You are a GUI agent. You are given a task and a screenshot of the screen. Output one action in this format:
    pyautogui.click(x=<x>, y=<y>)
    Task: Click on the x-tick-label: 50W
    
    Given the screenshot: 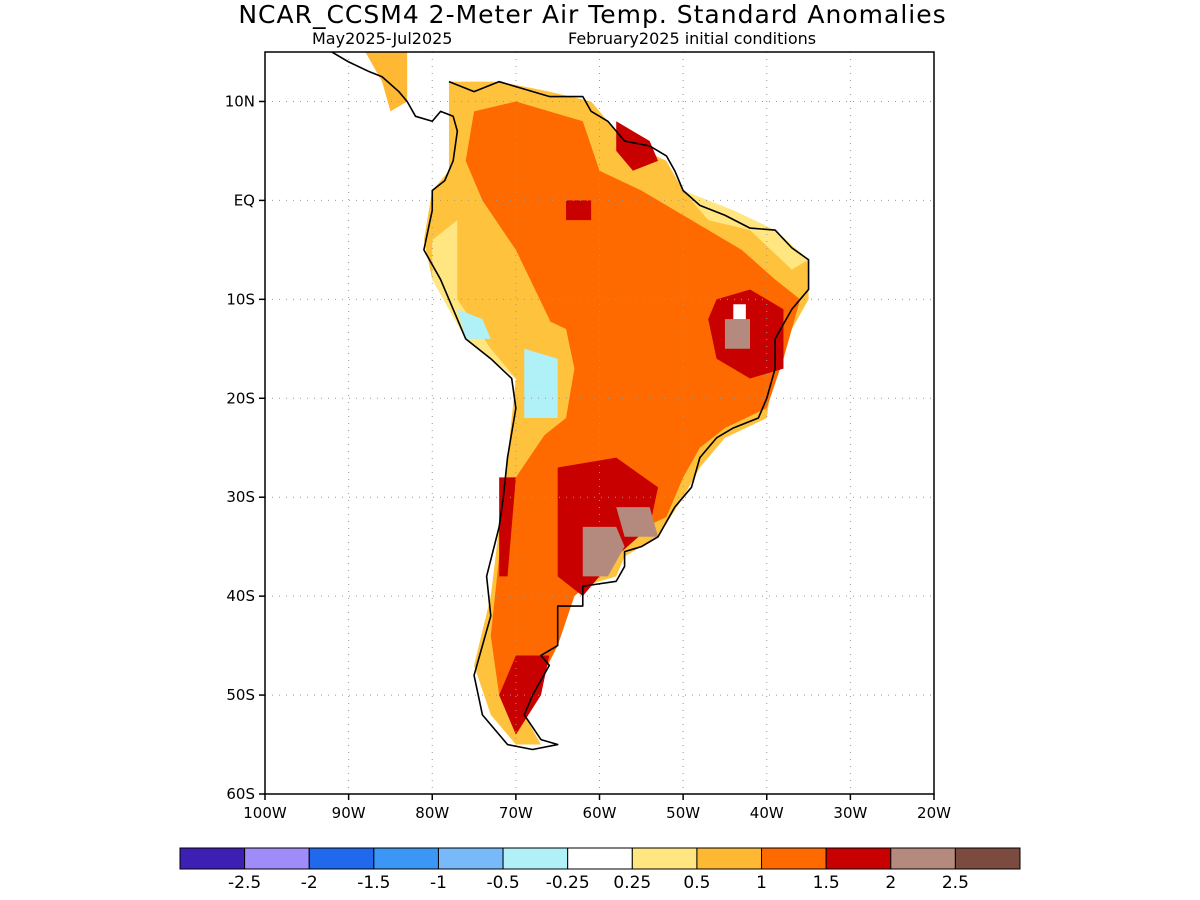 What is the action you would take?
    pyautogui.click(x=683, y=813)
    